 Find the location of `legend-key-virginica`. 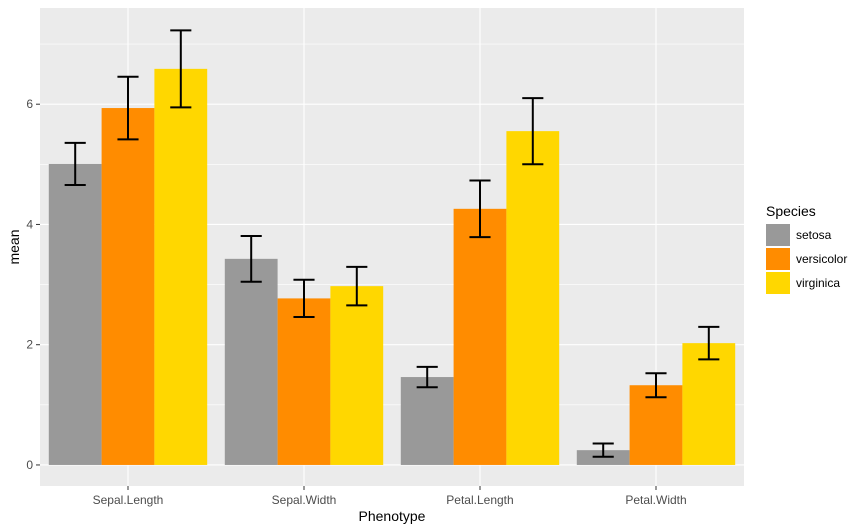

legend-key-virginica is located at coordinates (778, 283).